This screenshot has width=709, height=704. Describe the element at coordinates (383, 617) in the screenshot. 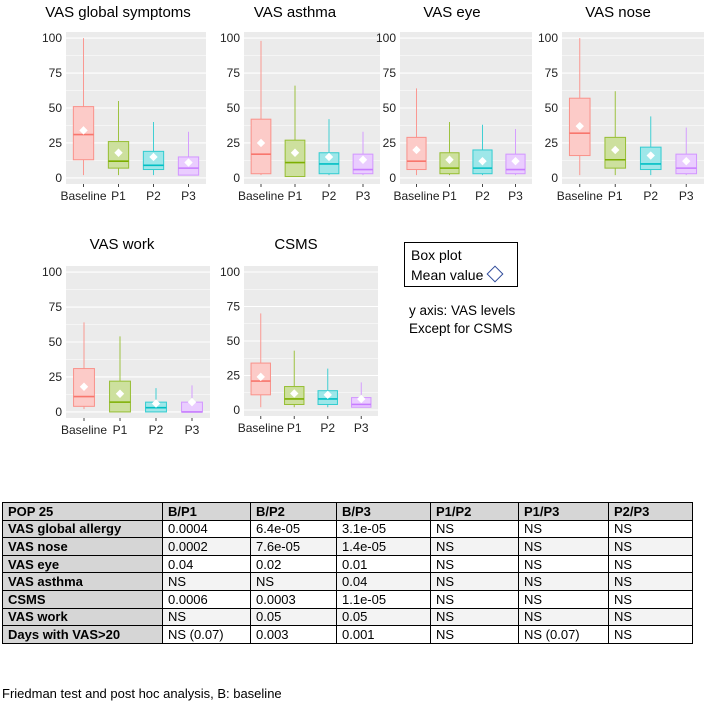

I see `table-cell: 0.05` at that location.